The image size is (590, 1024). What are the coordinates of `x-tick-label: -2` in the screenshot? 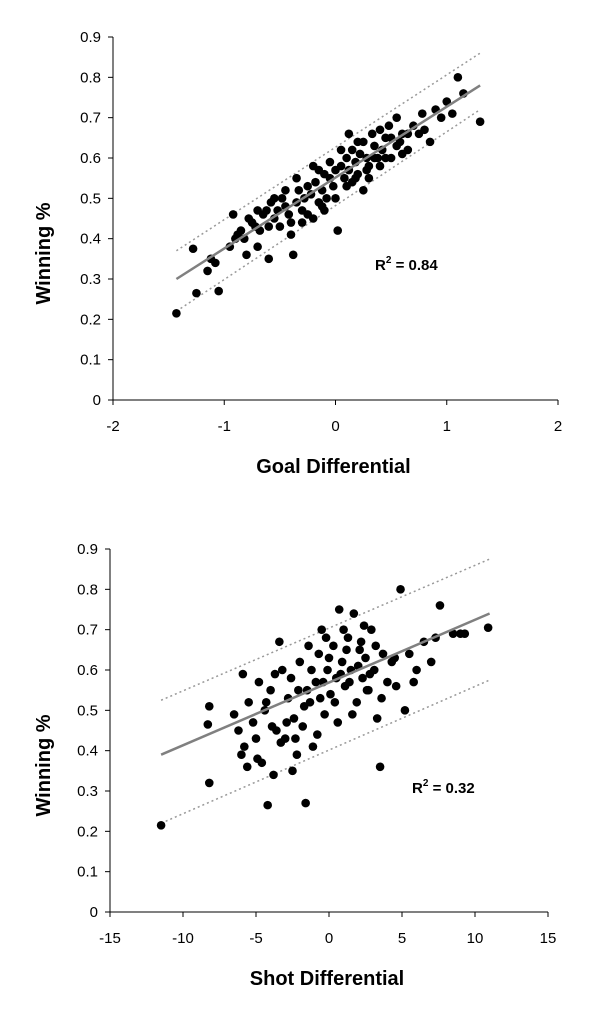 It's located at (112, 426).